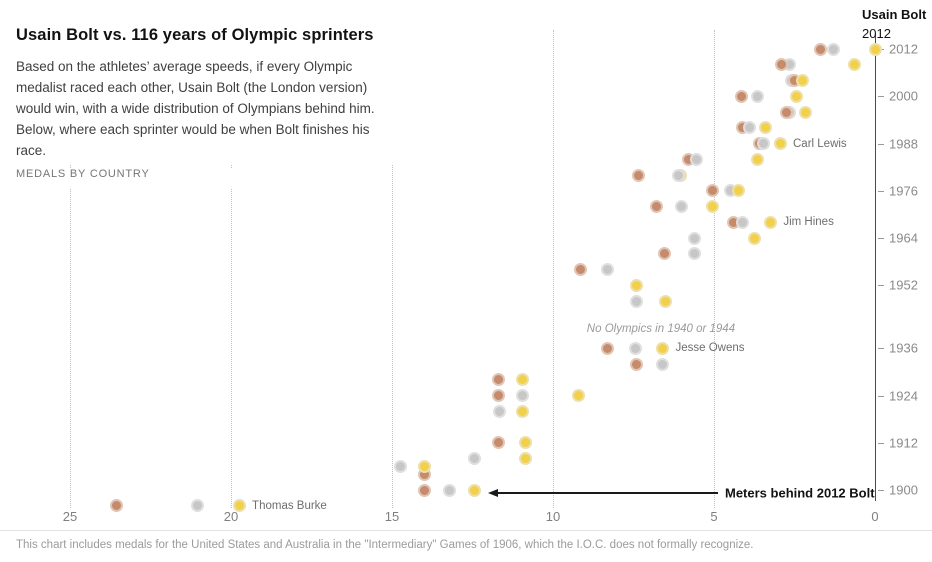 This screenshot has width=932, height=562. I want to click on medals-table-heading: MEDALS BY COUNTRY, so click(83, 174).